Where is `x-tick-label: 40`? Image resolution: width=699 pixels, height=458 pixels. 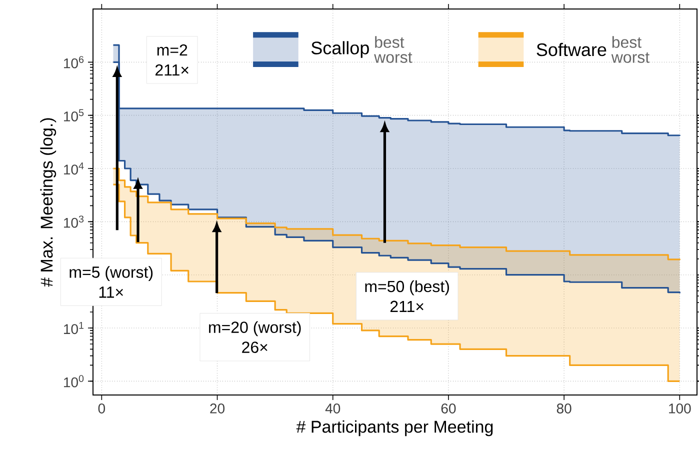 x-tick-label: 40 is located at coordinates (332, 409).